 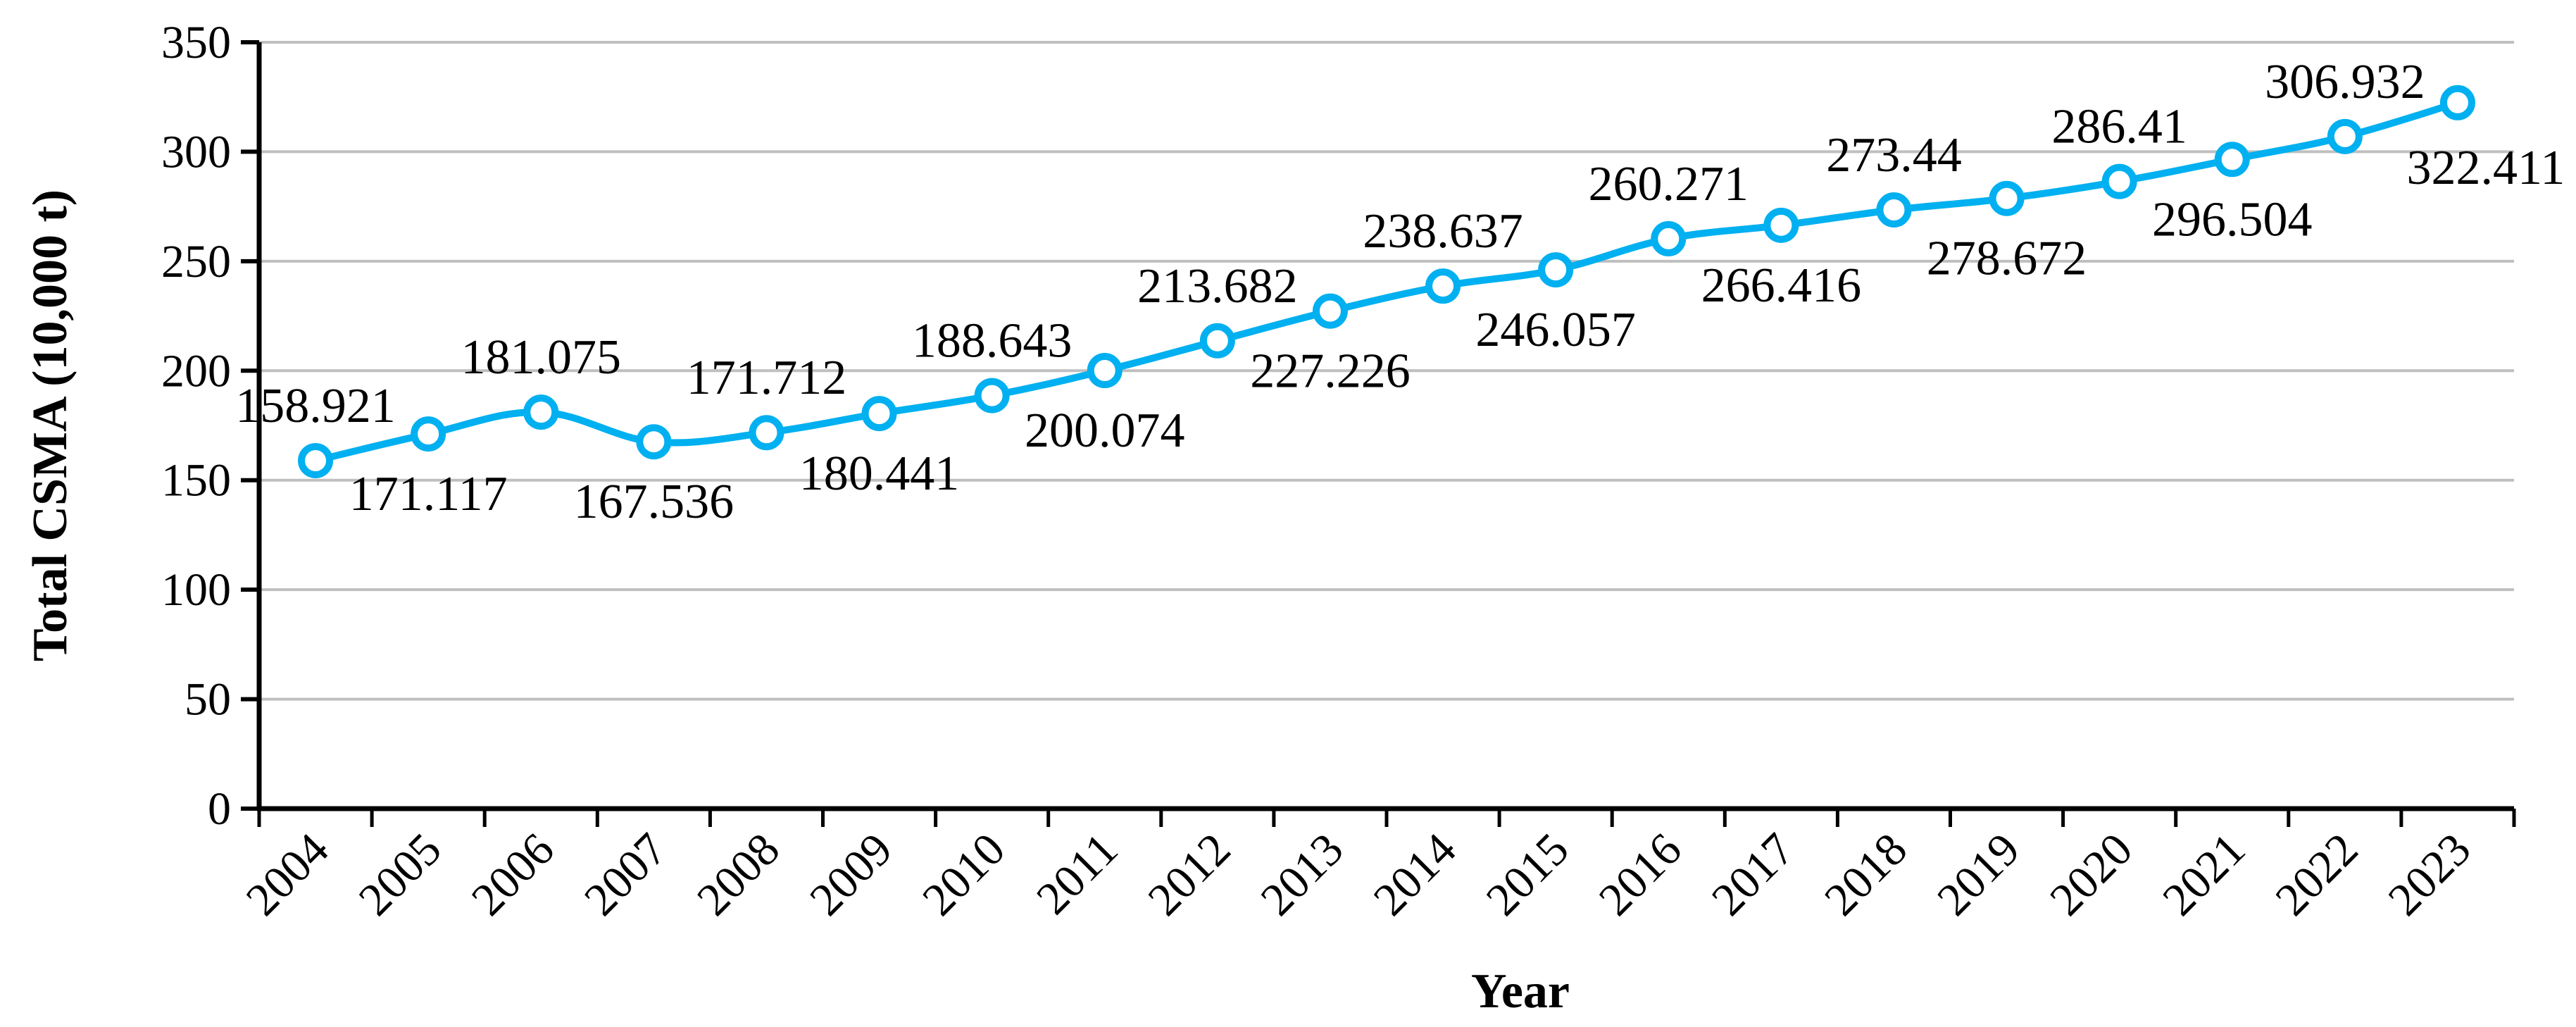 What do you see at coordinates (288, 874) in the screenshot?
I see `x-tick-label: 2004` at bounding box center [288, 874].